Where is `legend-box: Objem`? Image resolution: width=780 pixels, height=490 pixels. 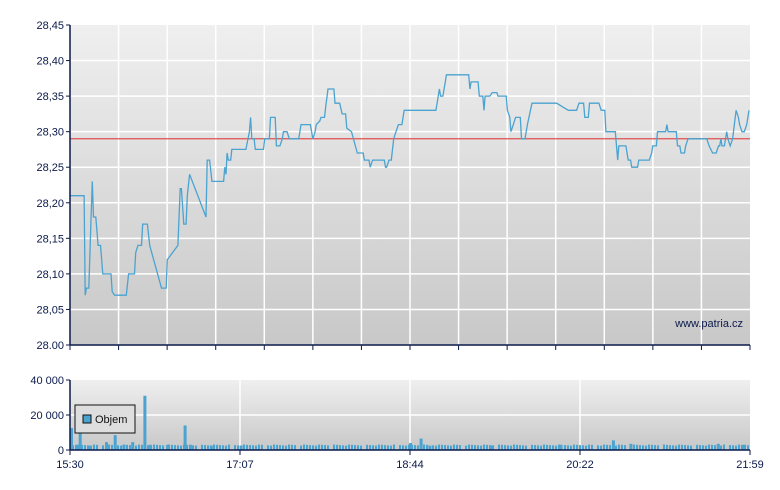
legend-box: Objem is located at coordinates (105, 419).